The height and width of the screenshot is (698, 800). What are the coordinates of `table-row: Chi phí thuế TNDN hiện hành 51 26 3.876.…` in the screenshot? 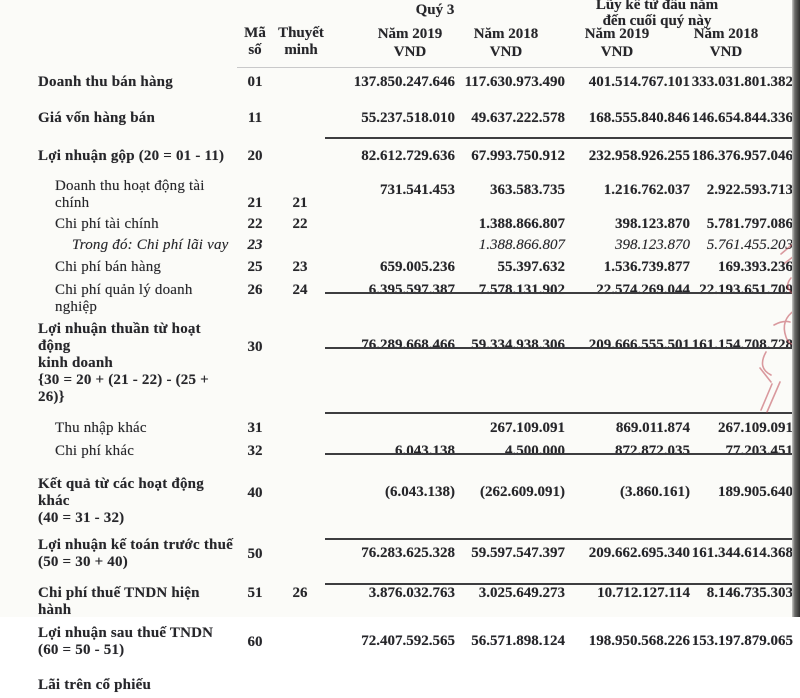 It's located at (396, 599).